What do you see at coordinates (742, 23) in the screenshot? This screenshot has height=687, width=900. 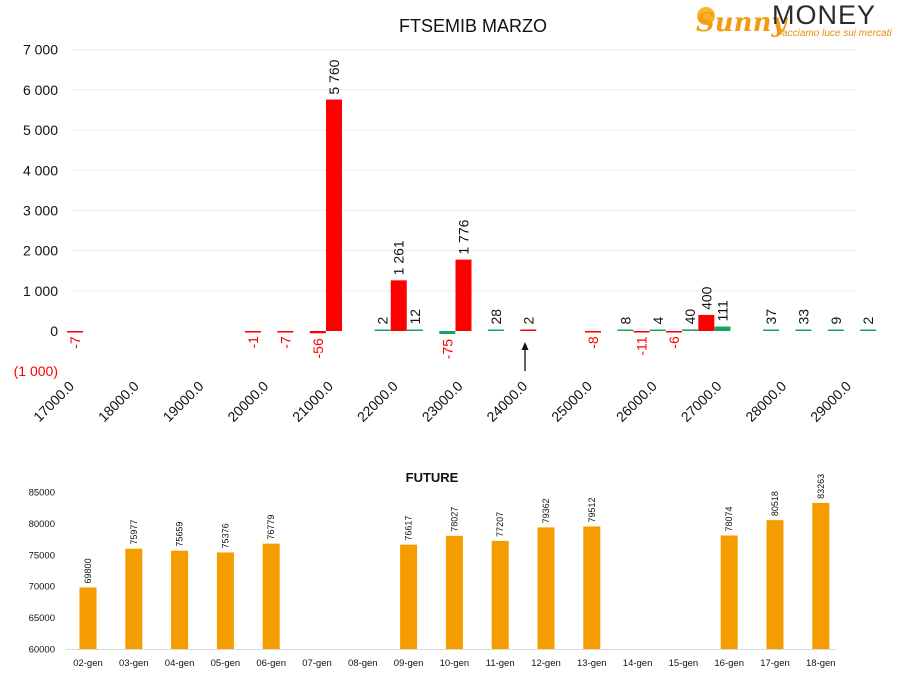 I see `logo-word-sunny: Sunny` at bounding box center [742, 23].